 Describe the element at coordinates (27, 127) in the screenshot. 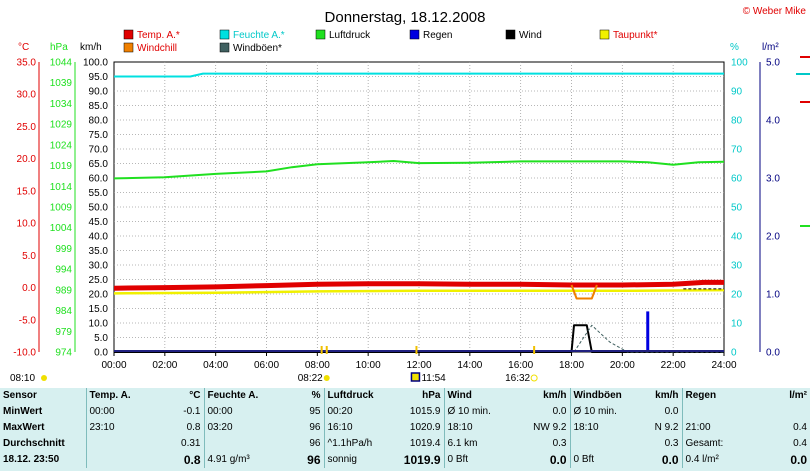

I see `y-tick-label: 25.0` at that location.